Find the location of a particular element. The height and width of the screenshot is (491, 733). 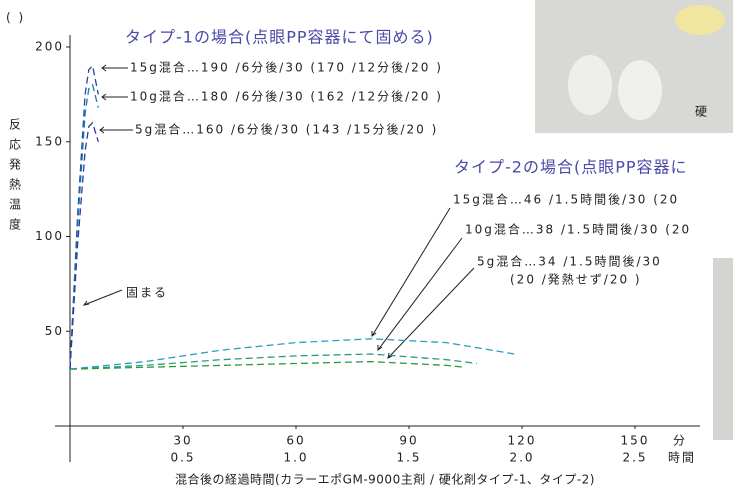

x-tick-label-hours: 0.5 is located at coordinates (182, 458).